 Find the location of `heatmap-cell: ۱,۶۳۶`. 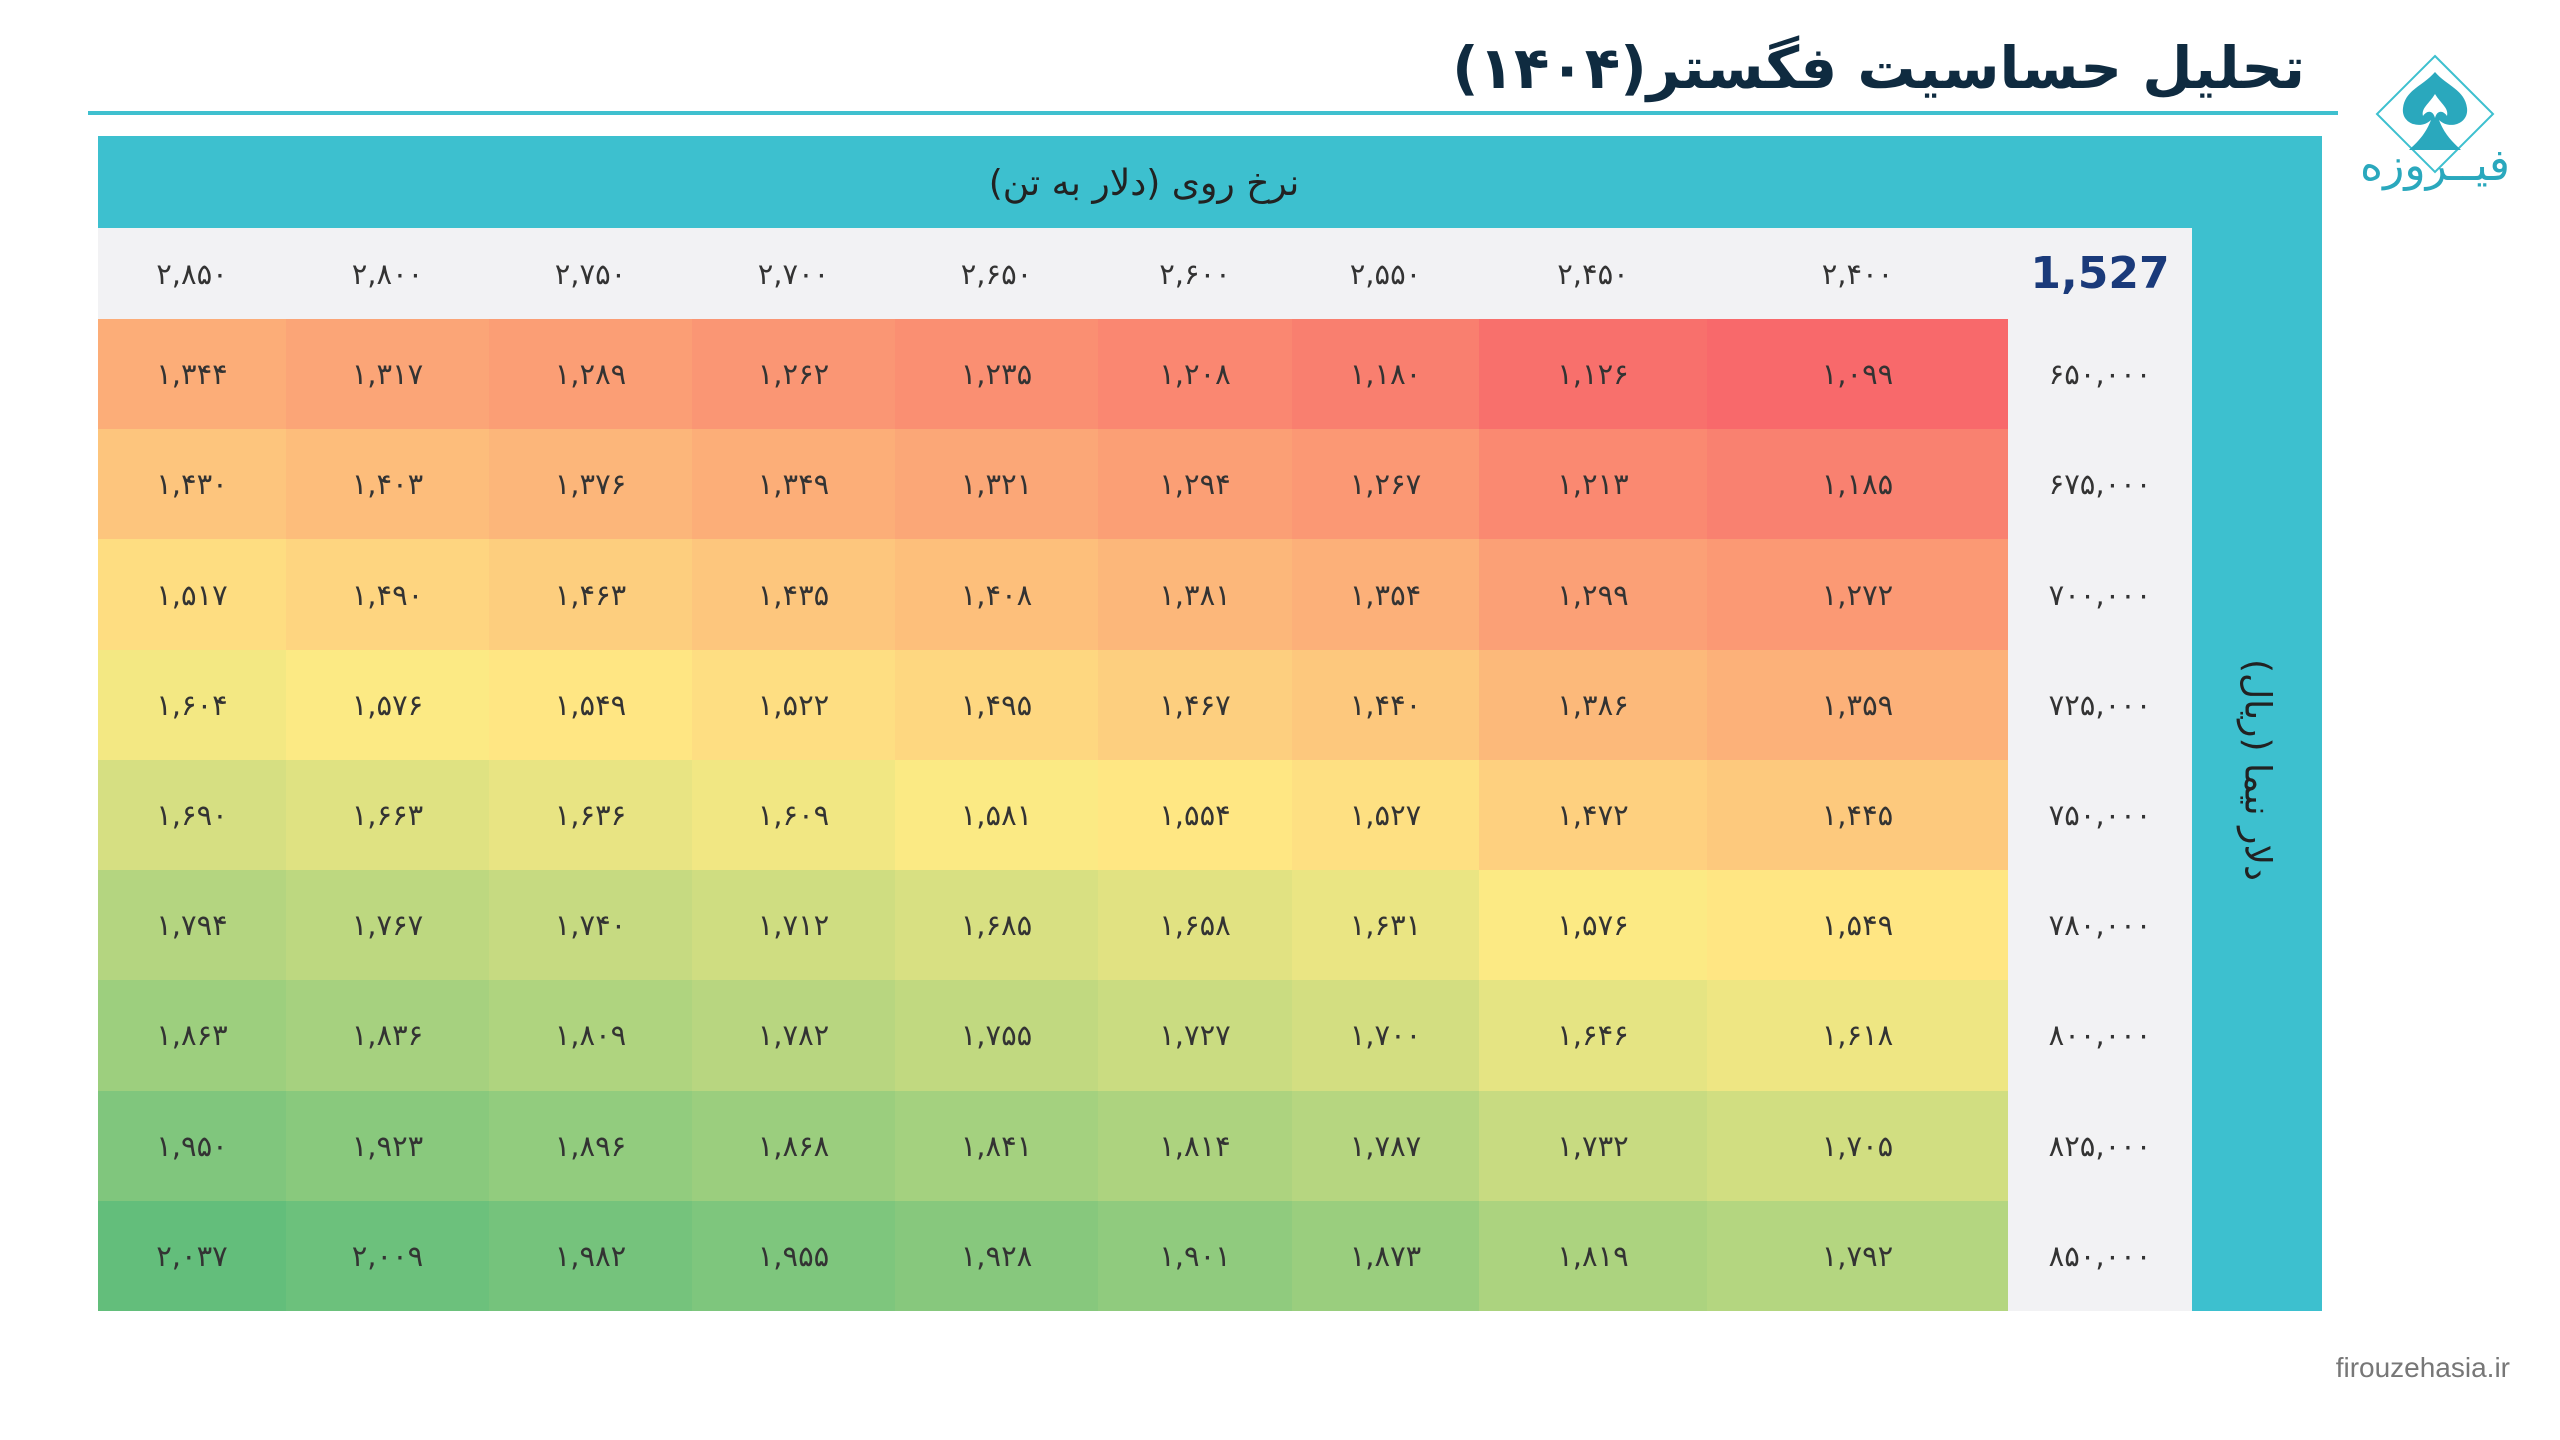

heatmap-cell: ۱,۶۳۶ is located at coordinates (590, 815).